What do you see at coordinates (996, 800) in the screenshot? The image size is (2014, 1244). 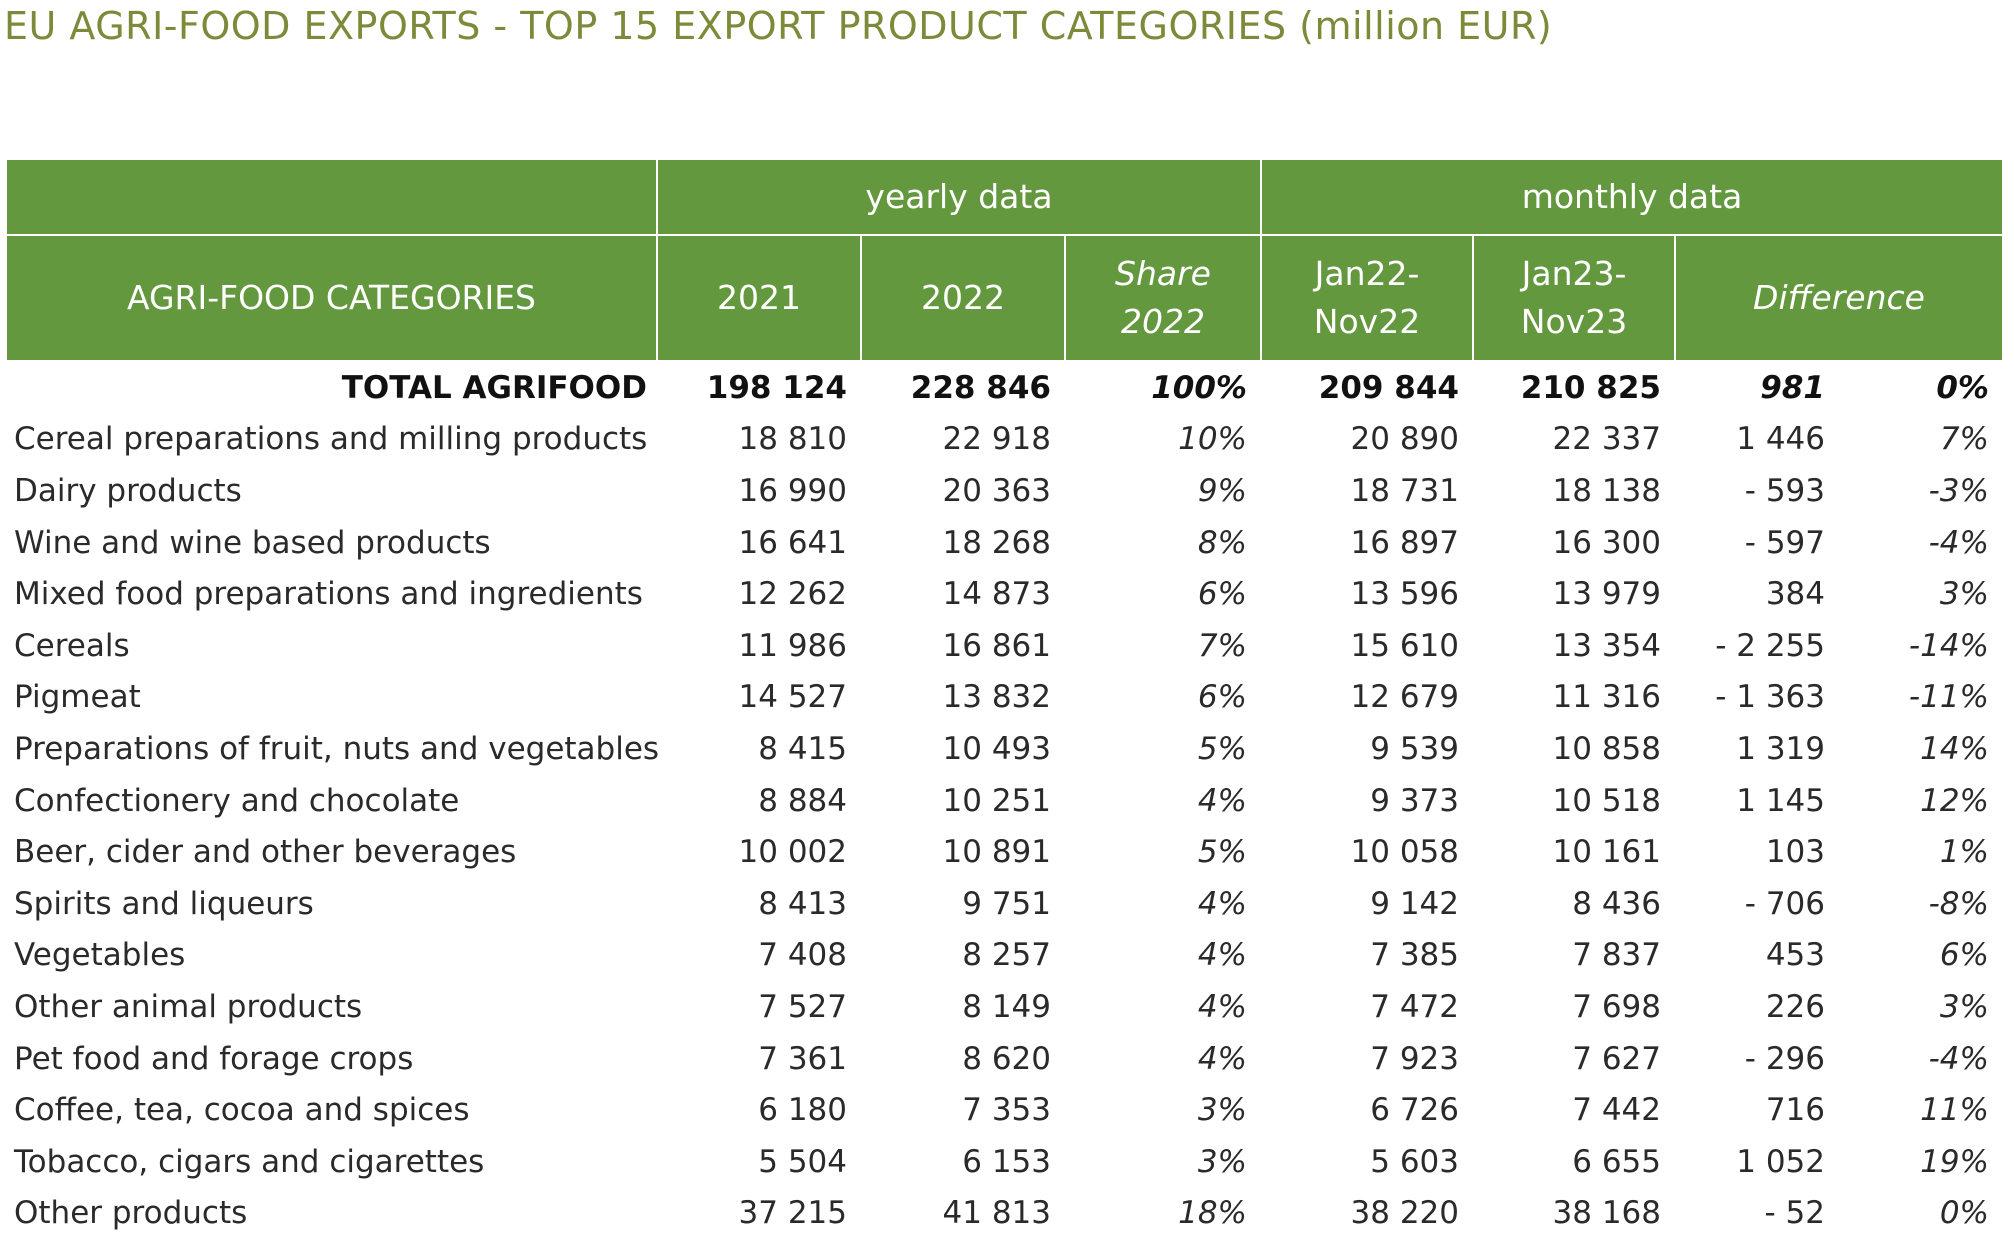 I see `value-2022-cell: 10 251` at bounding box center [996, 800].